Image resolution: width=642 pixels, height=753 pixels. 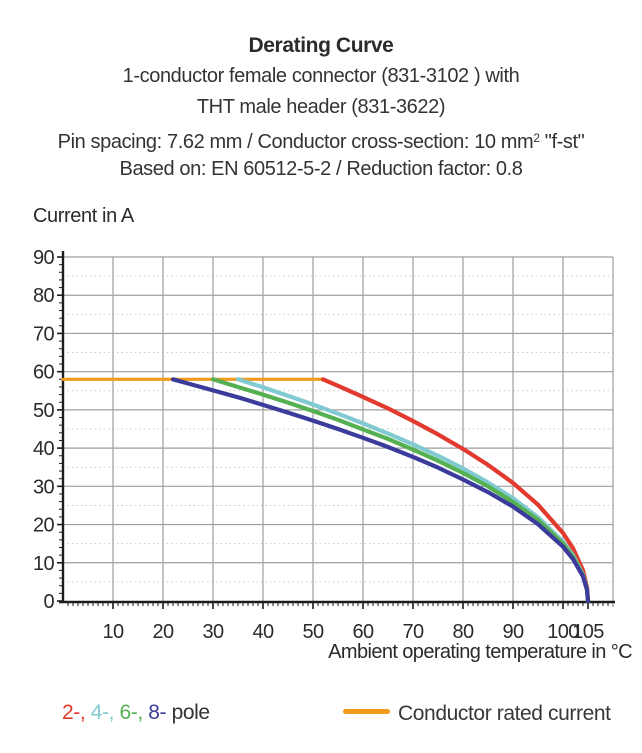 What do you see at coordinates (48, 602) in the screenshot?
I see `svg-text: 0` at bounding box center [48, 602].